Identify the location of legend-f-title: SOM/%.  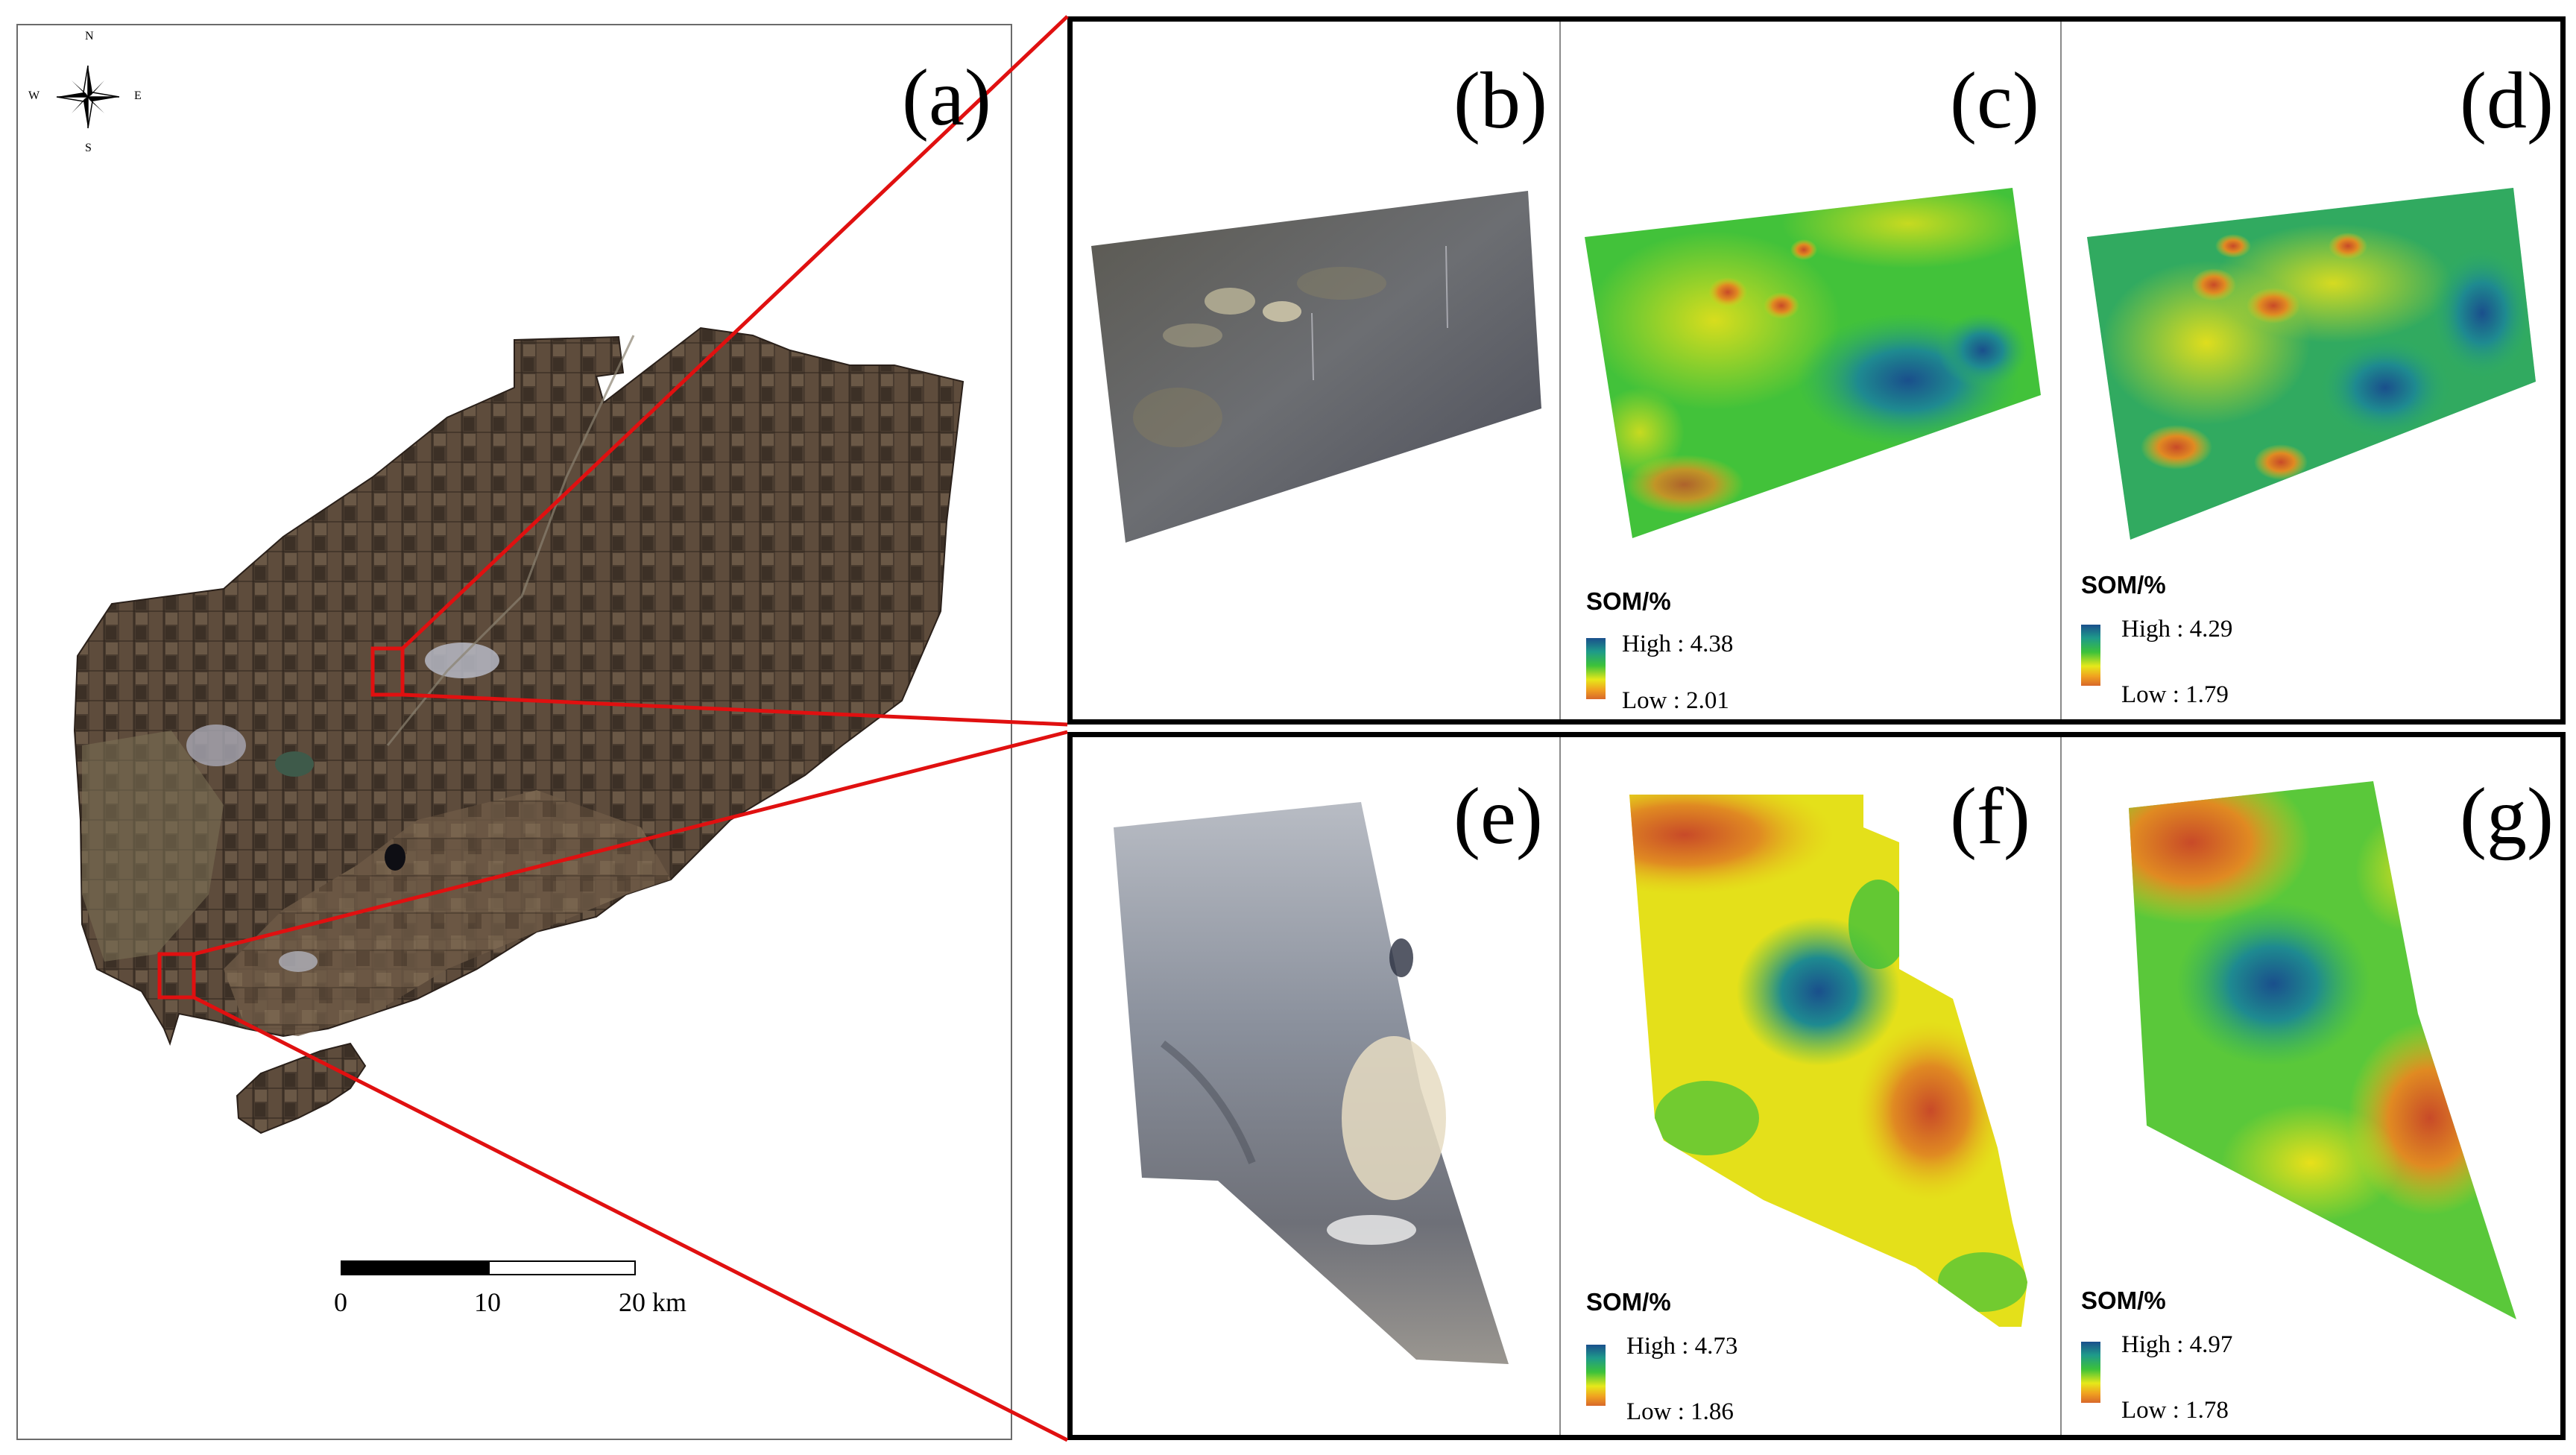
(1628, 1302).